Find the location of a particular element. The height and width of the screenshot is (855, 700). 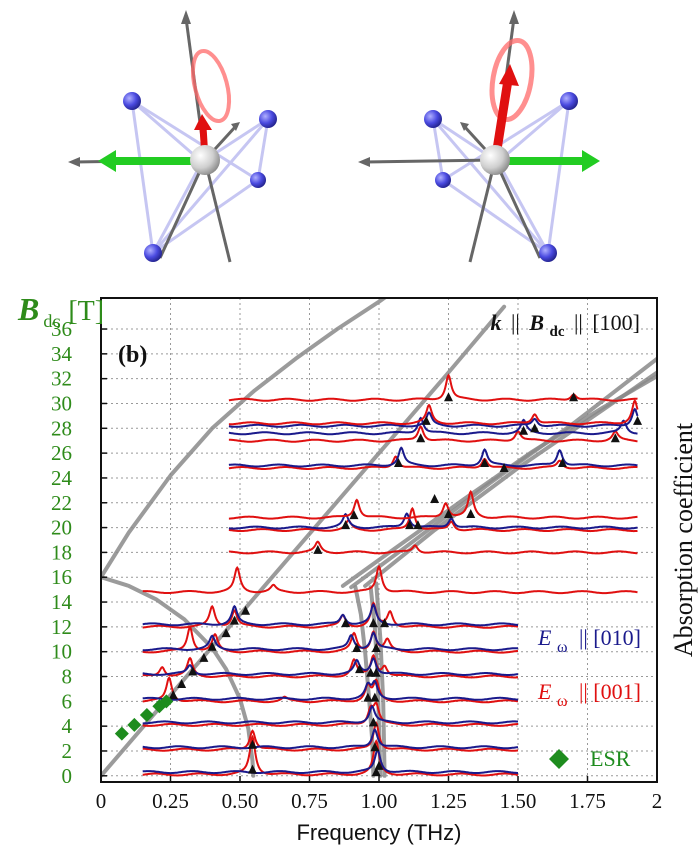

y-tick-label: 16 is located at coordinates (61, 577).